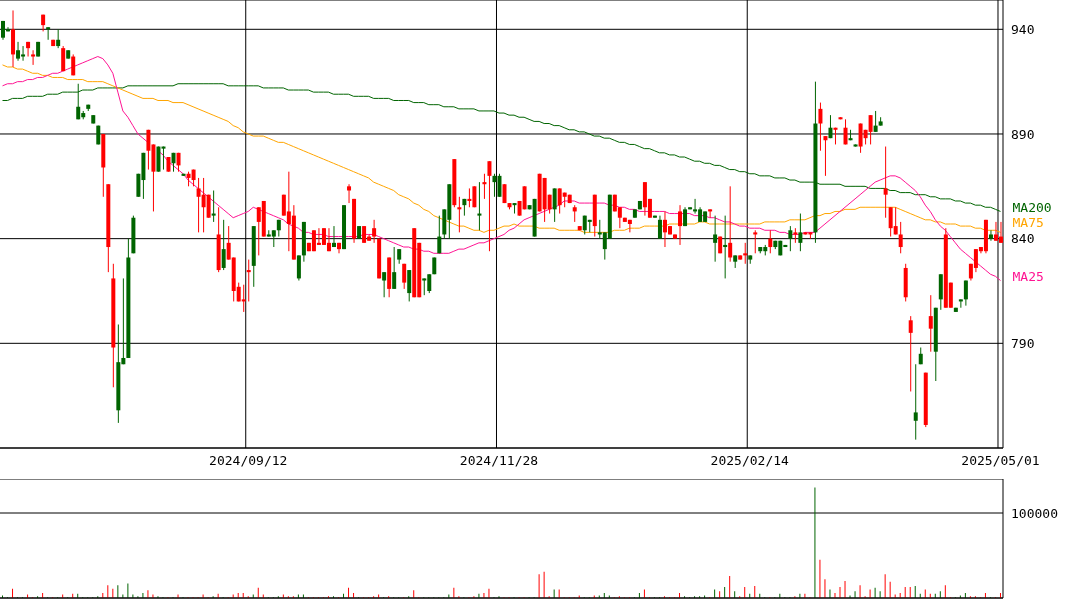  I want to click on series-label: MA75, so click(1028, 222).